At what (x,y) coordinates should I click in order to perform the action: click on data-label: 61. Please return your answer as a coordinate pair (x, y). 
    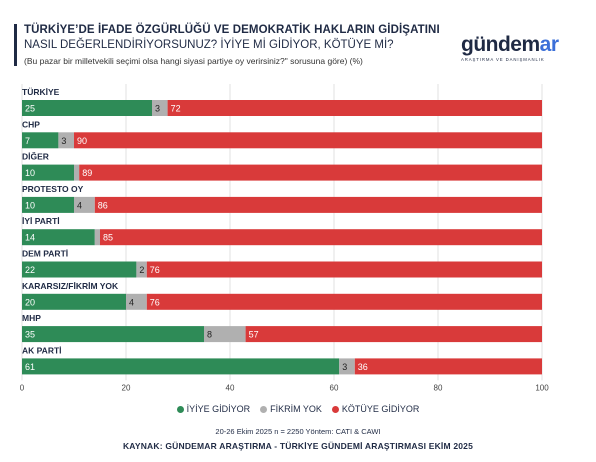
    Looking at the image, I should click on (30, 367).